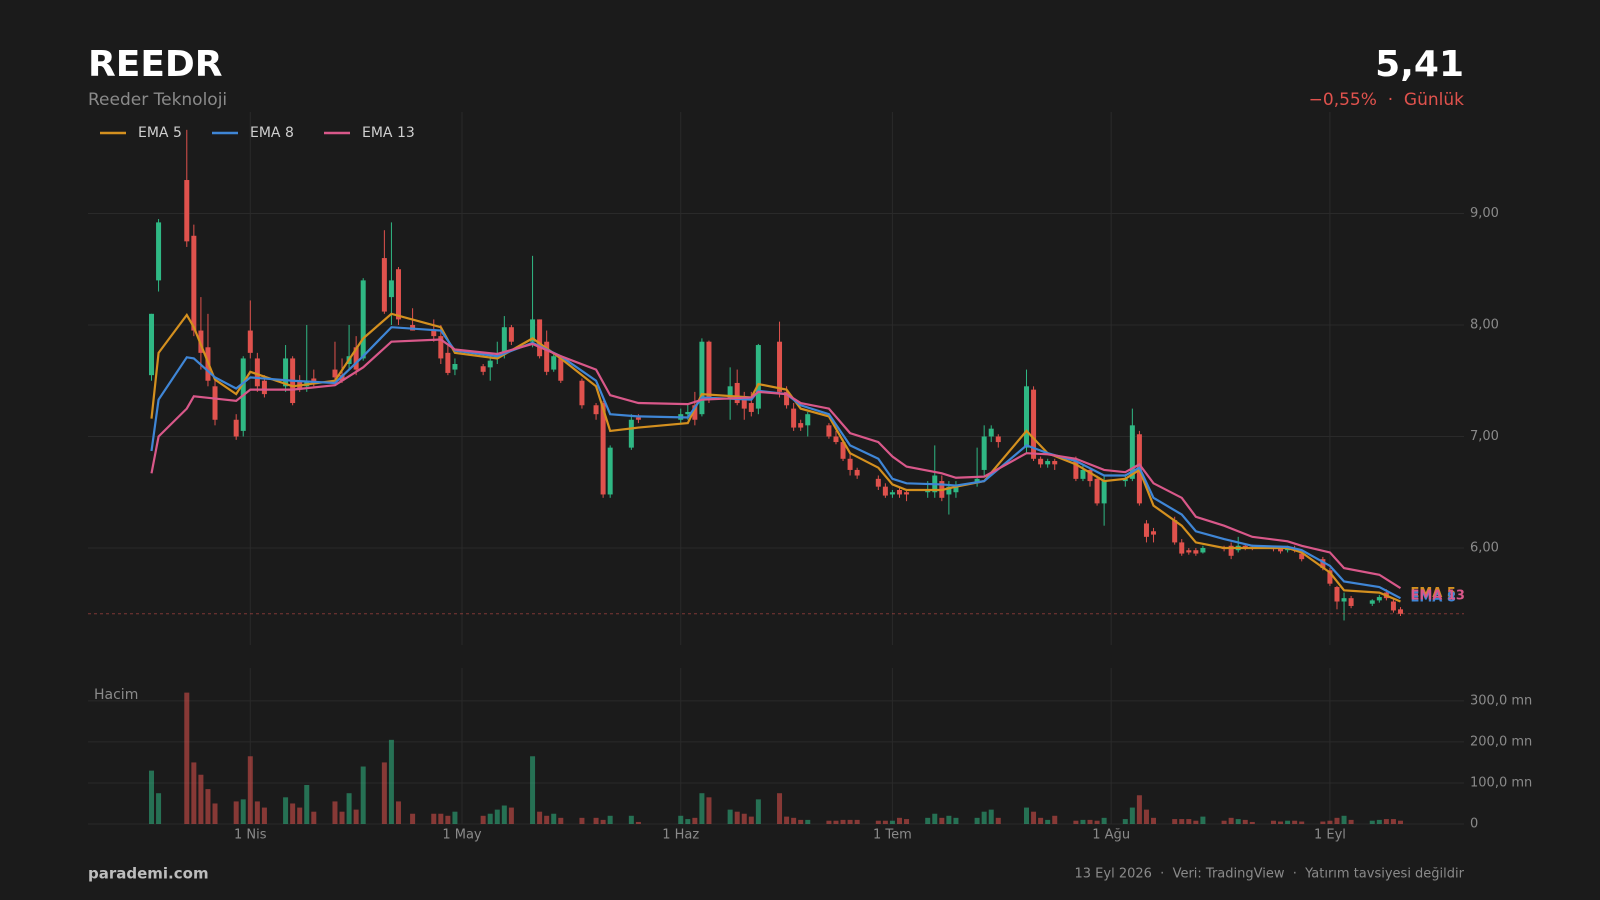 The image size is (1600, 900). I want to click on y2-tick-label: 100,0 mn, so click(1501, 782).